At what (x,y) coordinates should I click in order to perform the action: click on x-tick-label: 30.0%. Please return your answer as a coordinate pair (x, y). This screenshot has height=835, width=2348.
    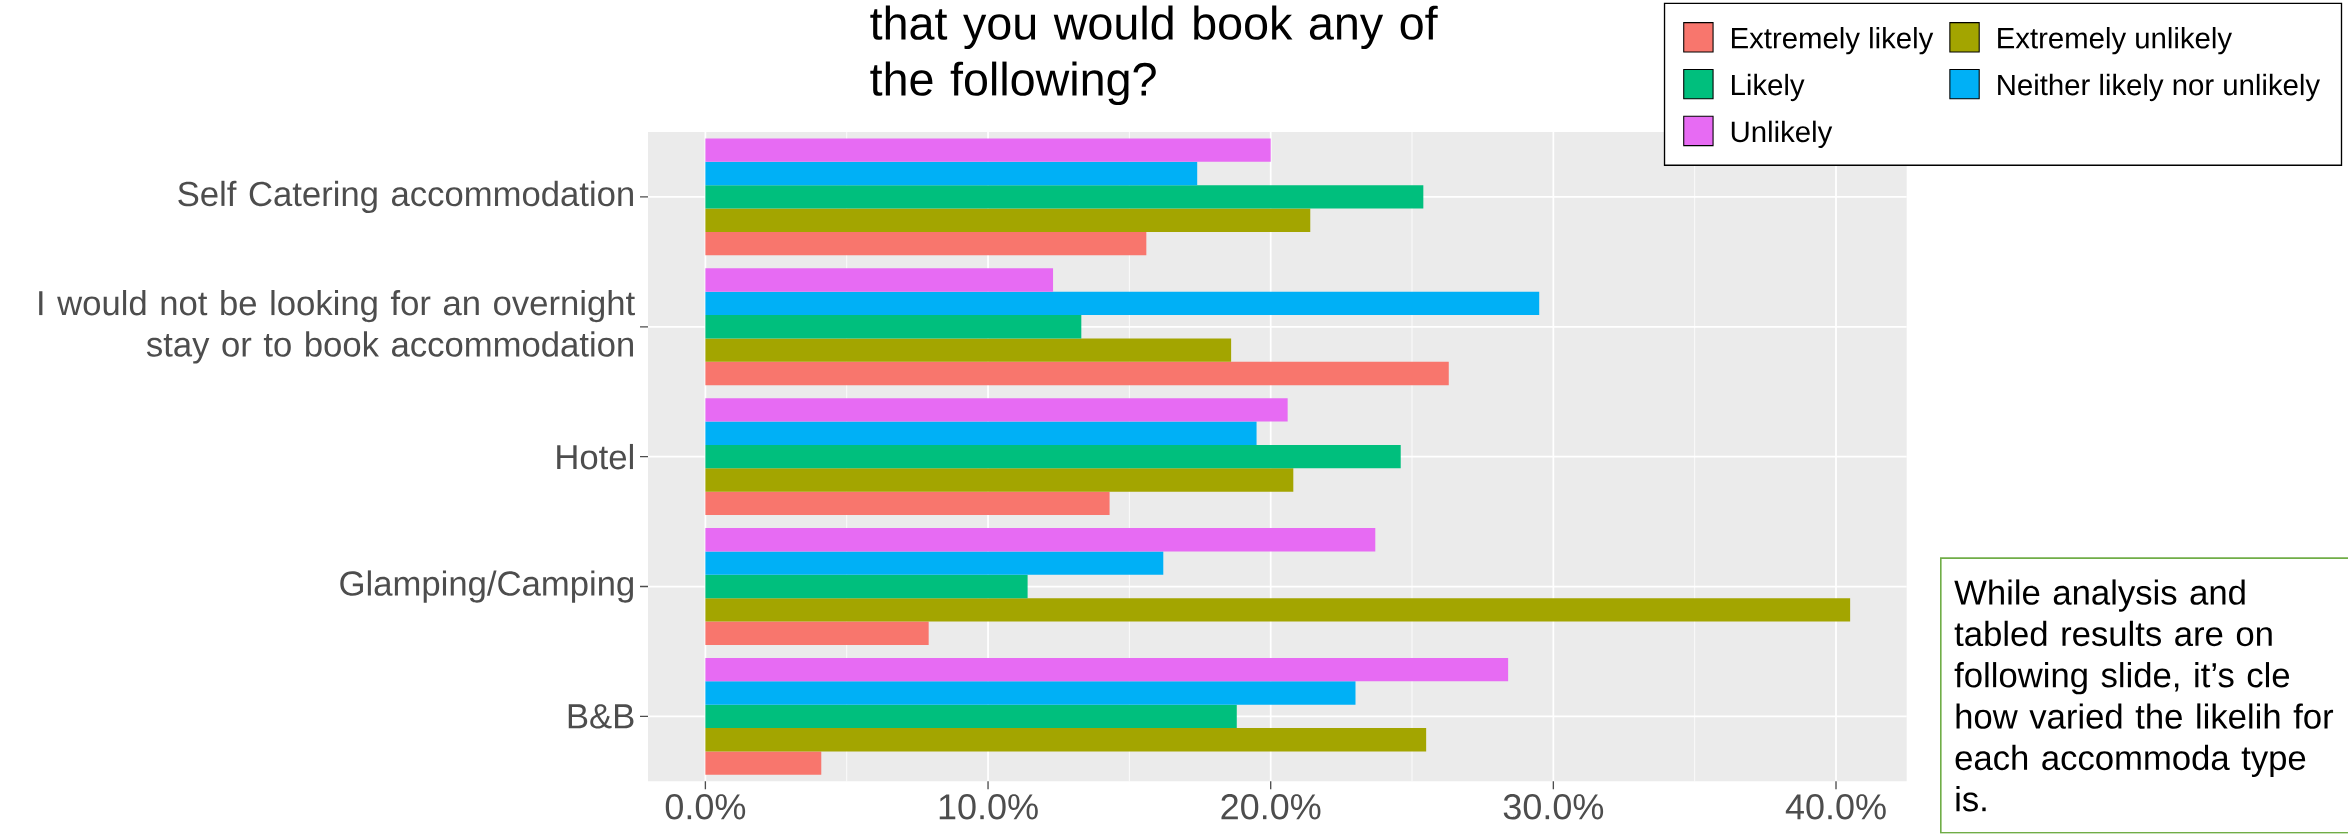
    Looking at the image, I should click on (1553, 807).